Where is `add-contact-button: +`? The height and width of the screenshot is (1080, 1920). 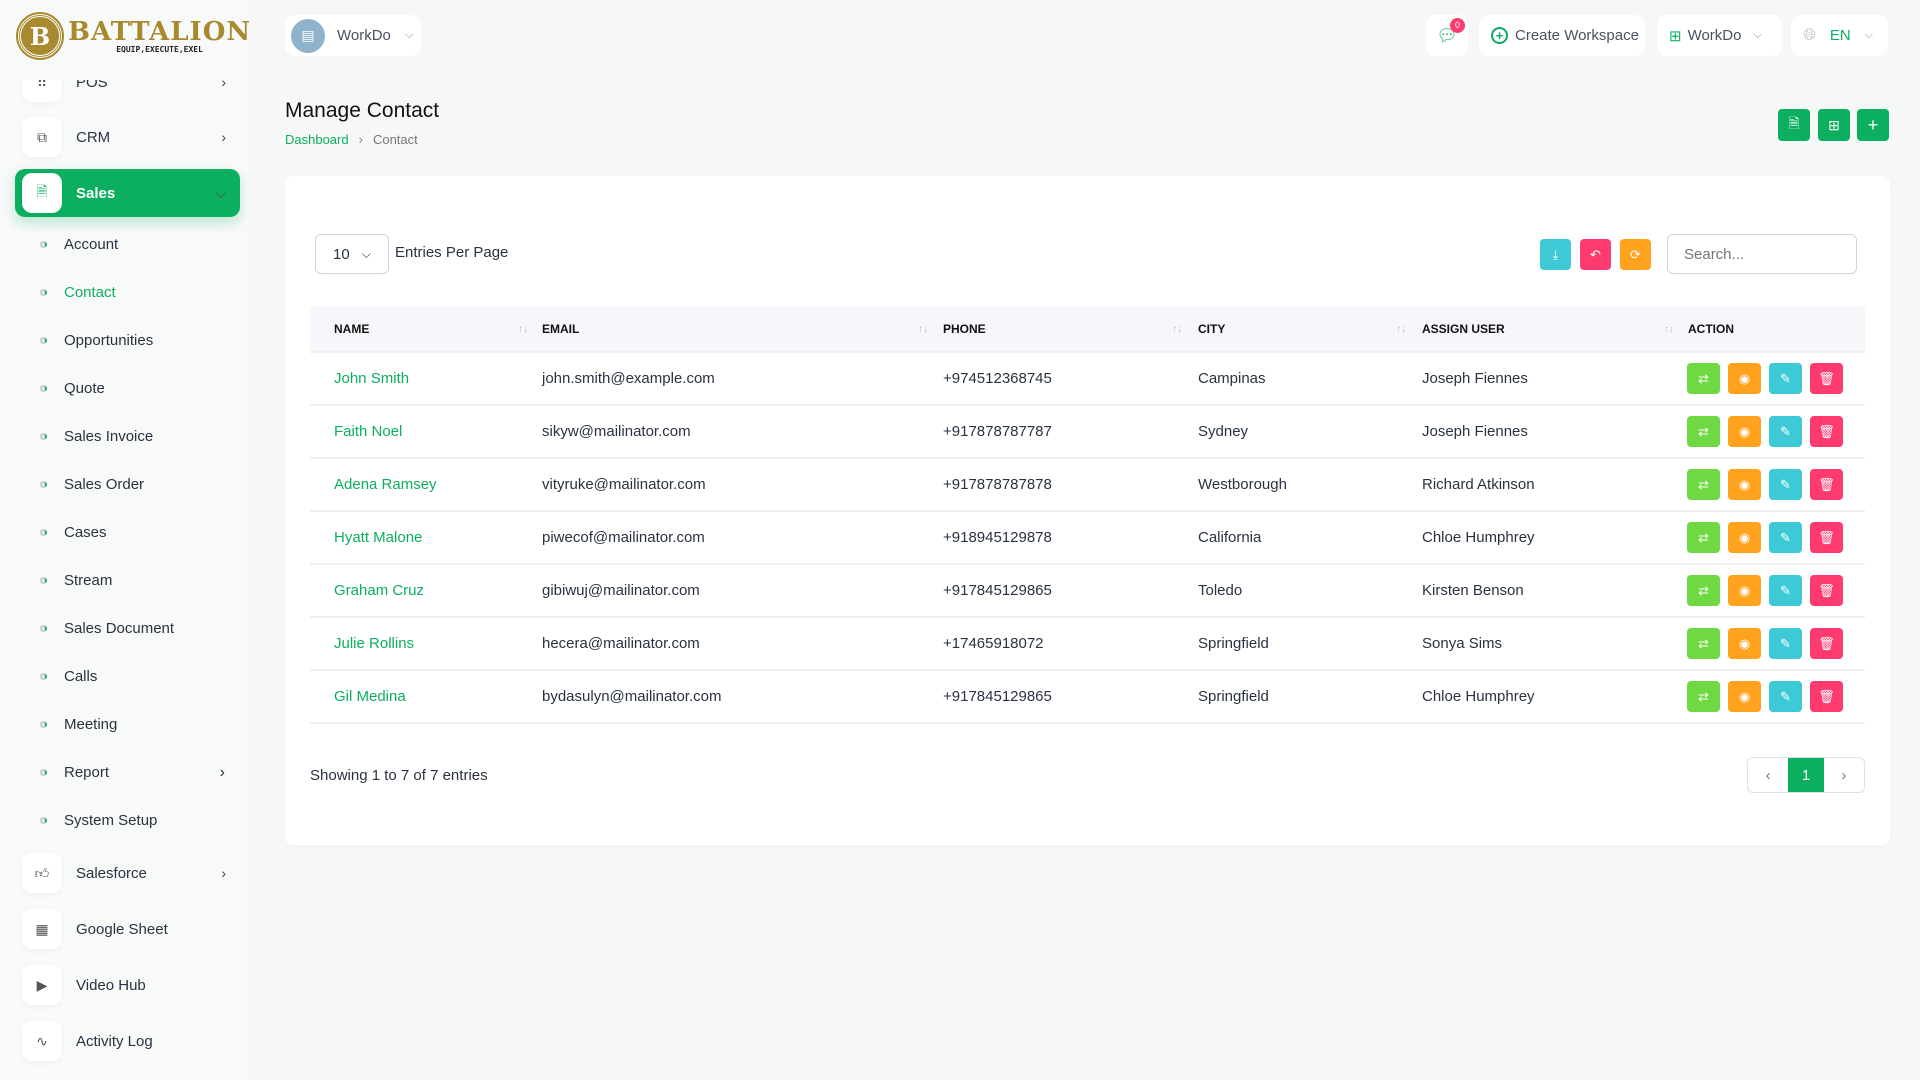 add-contact-button: + is located at coordinates (1873, 125).